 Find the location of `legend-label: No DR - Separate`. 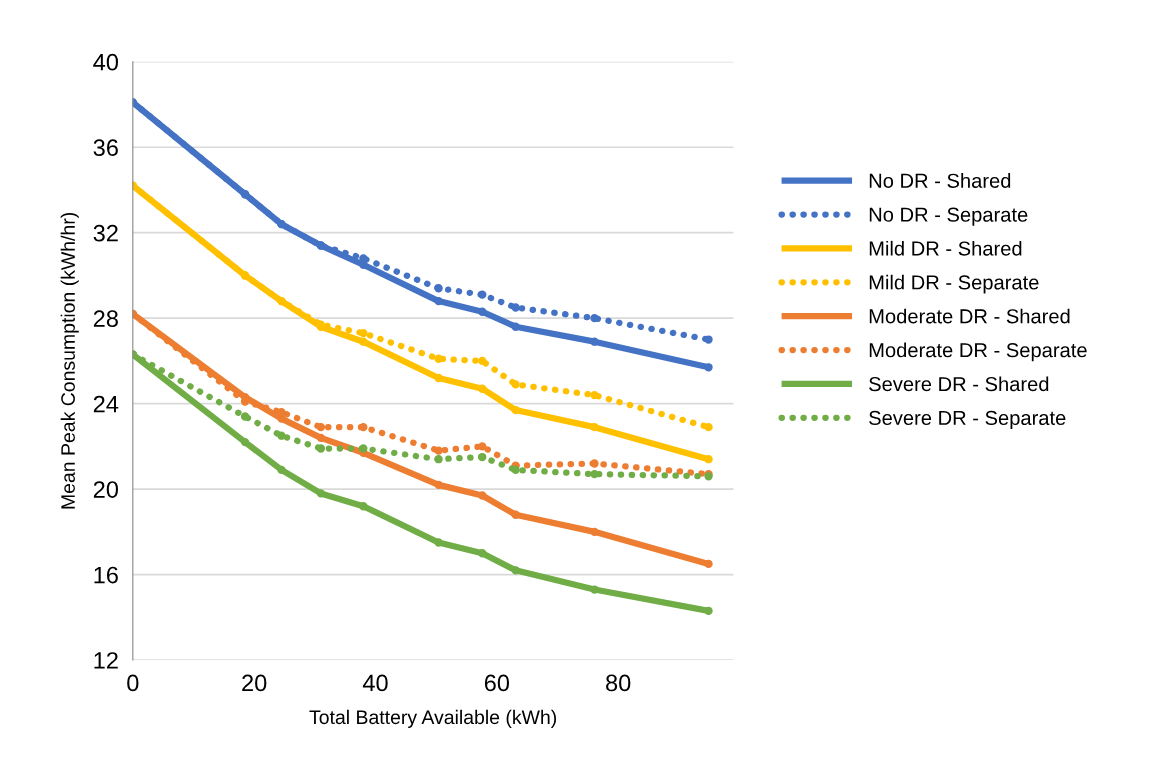

legend-label: No DR - Separate is located at coordinates (948, 216).